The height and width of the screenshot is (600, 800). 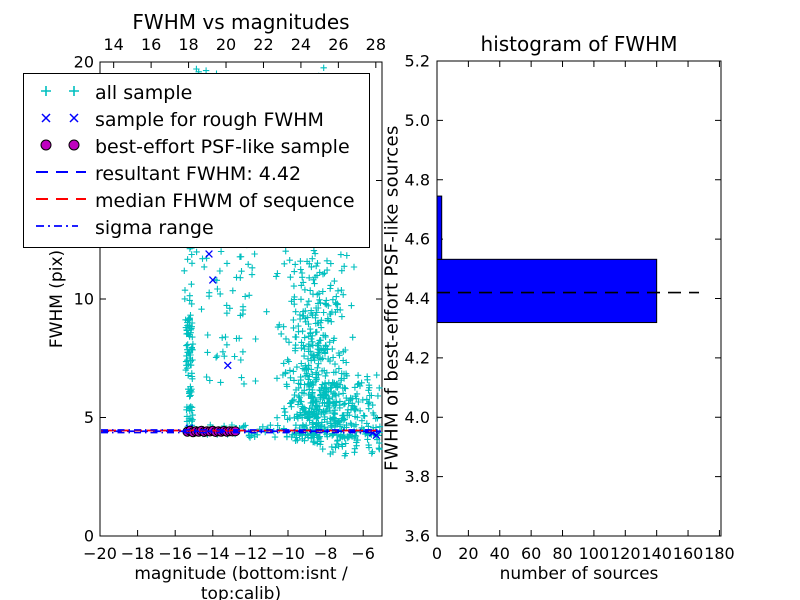 What do you see at coordinates (144, 92) in the screenshot?
I see `legend-label: all sample` at bounding box center [144, 92].